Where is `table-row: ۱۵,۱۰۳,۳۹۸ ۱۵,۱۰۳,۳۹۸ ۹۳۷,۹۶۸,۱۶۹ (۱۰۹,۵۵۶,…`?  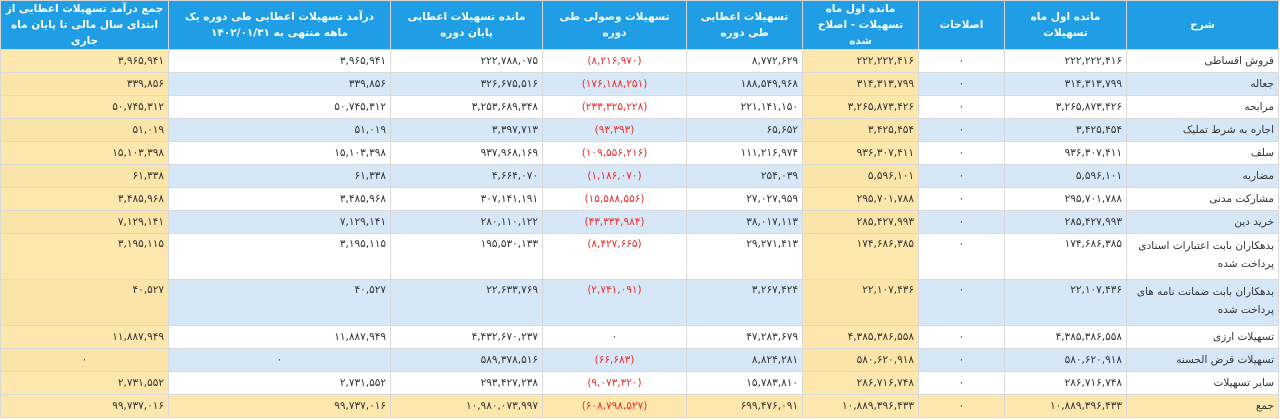
table-row: ۱۵,۱۰۳,۳۹۸ ۱۵,۱۰۳,۳۹۸ ۹۳۷,۹۶۸,۱۶۹ (۱۰۹,۵۵۶,… is located at coordinates (639, 153).